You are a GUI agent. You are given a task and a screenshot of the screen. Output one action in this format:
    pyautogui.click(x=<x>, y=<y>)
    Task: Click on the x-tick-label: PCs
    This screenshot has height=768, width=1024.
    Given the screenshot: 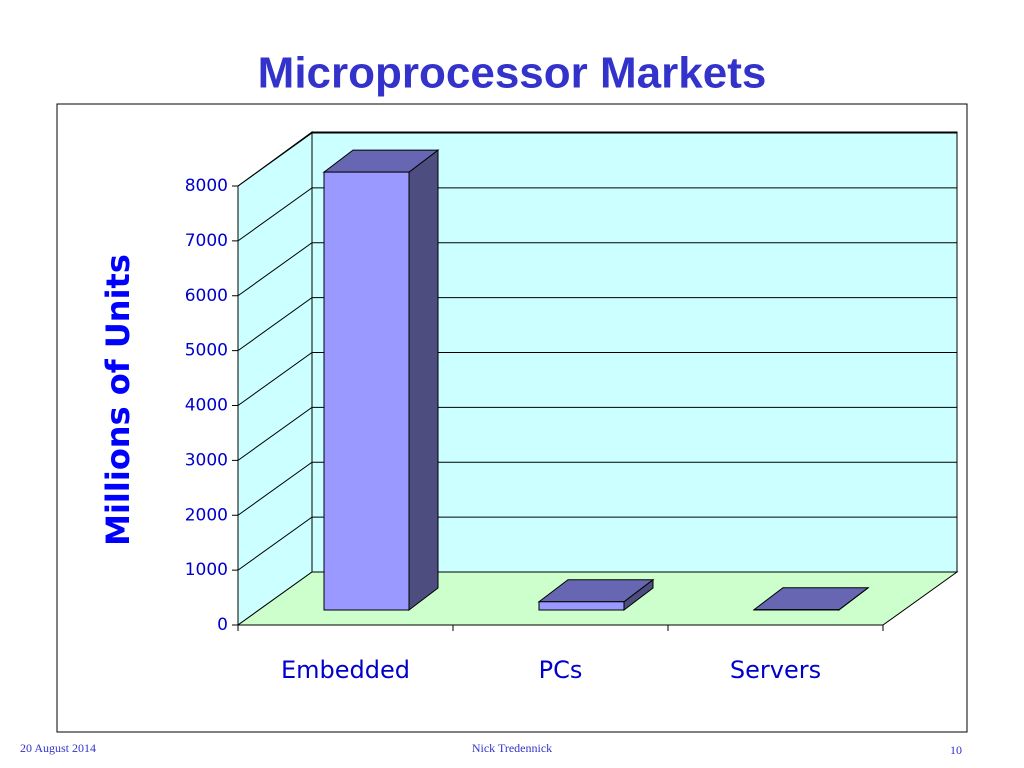 What is the action you would take?
    pyautogui.click(x=561, y=670)
    